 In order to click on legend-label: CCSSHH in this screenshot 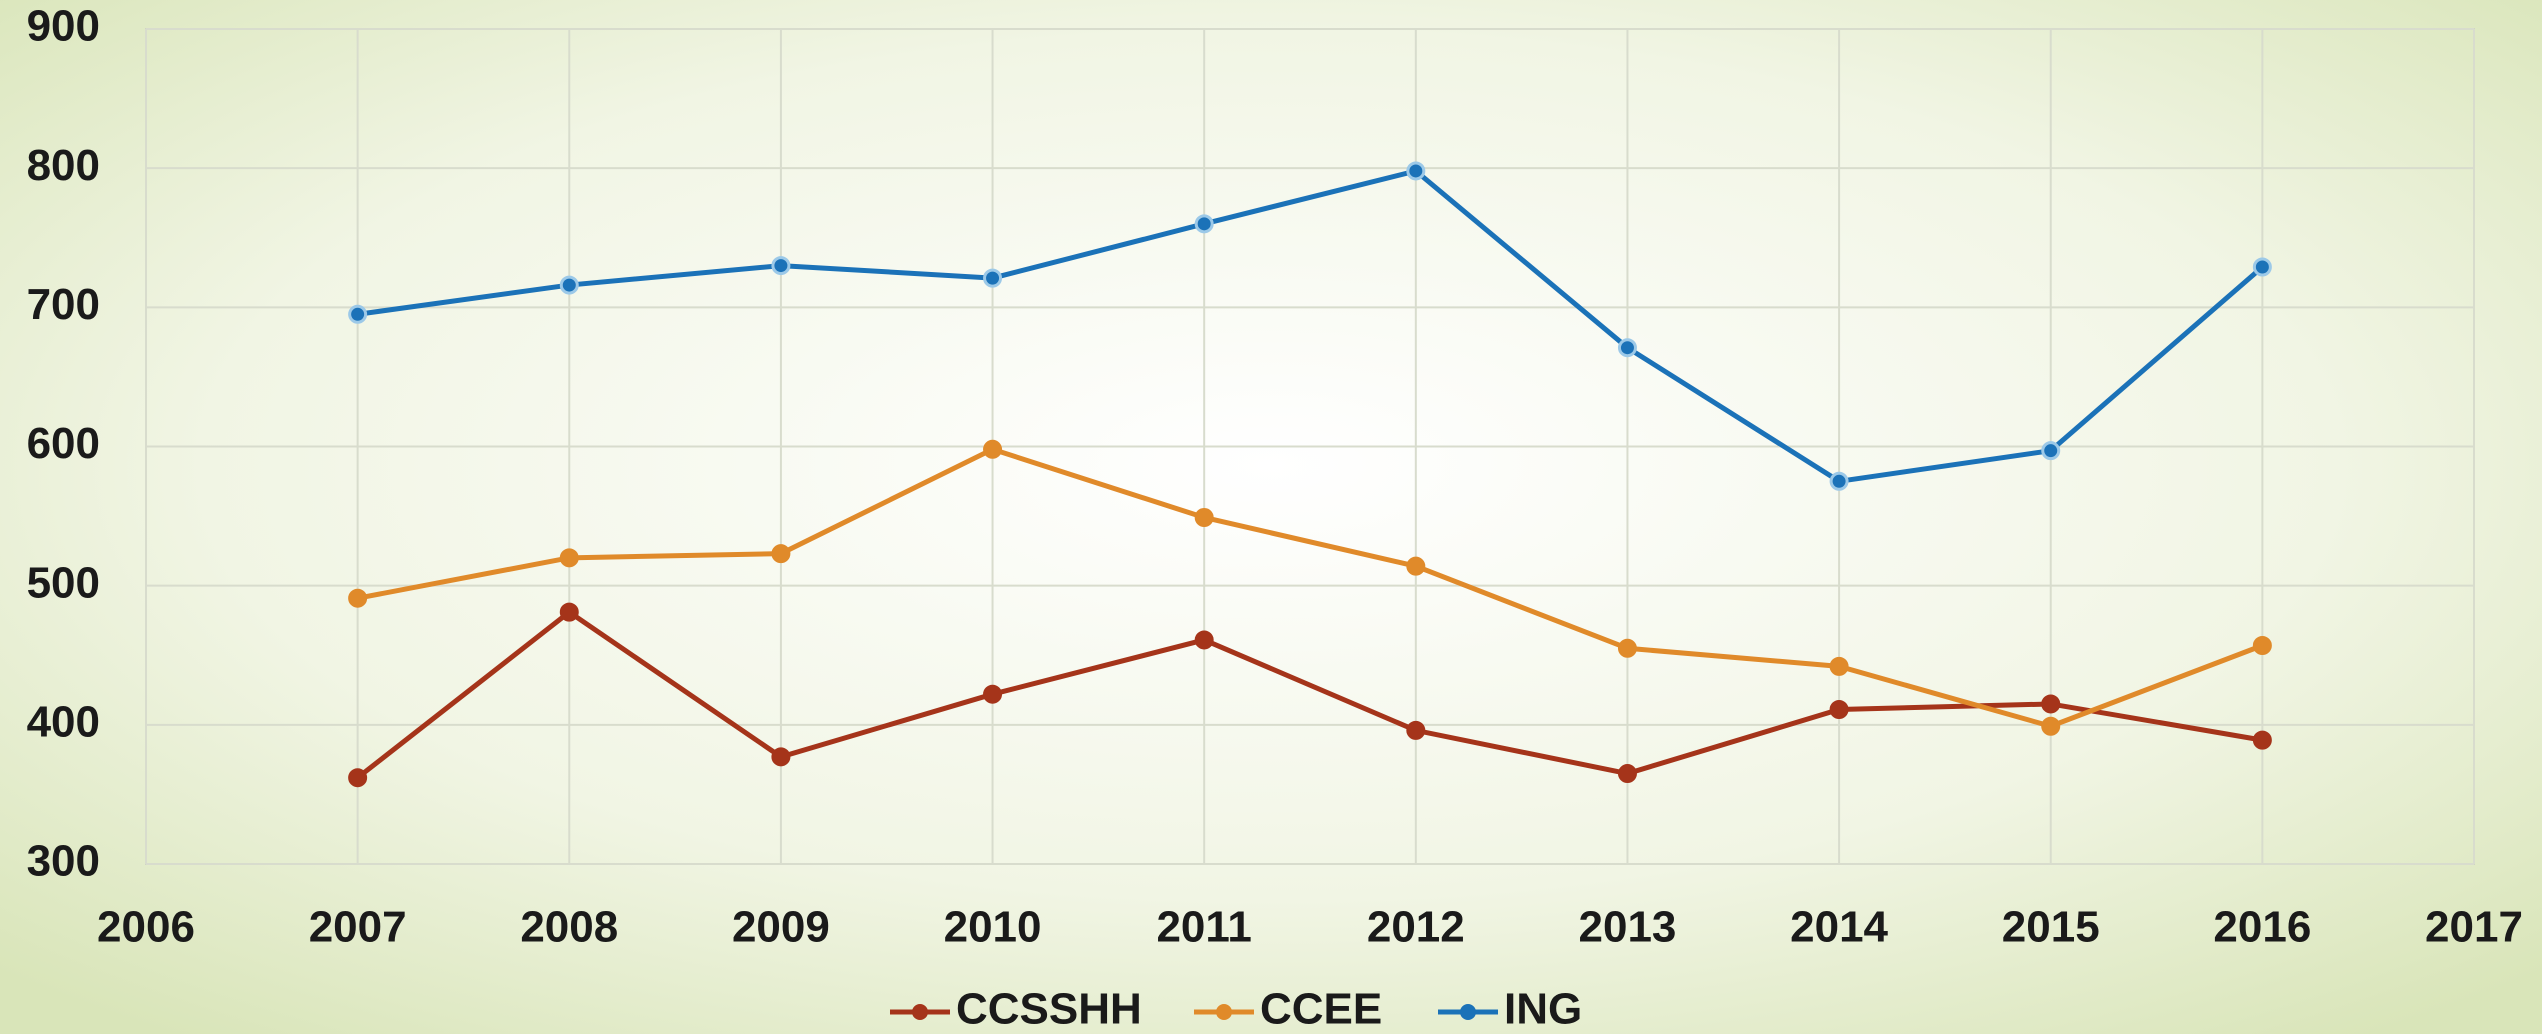, I will do `click(1049, 1009)`.